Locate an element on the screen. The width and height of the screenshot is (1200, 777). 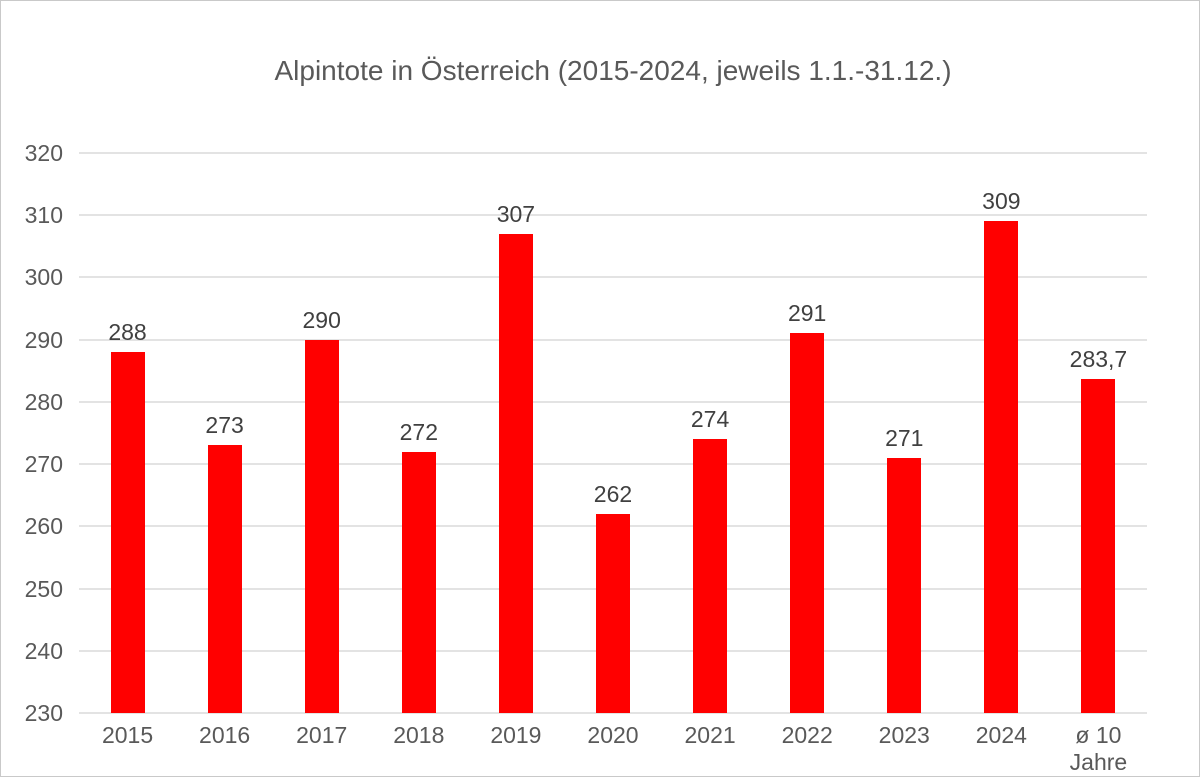
bar-slot: 273 is located at coordinates (224, 433).